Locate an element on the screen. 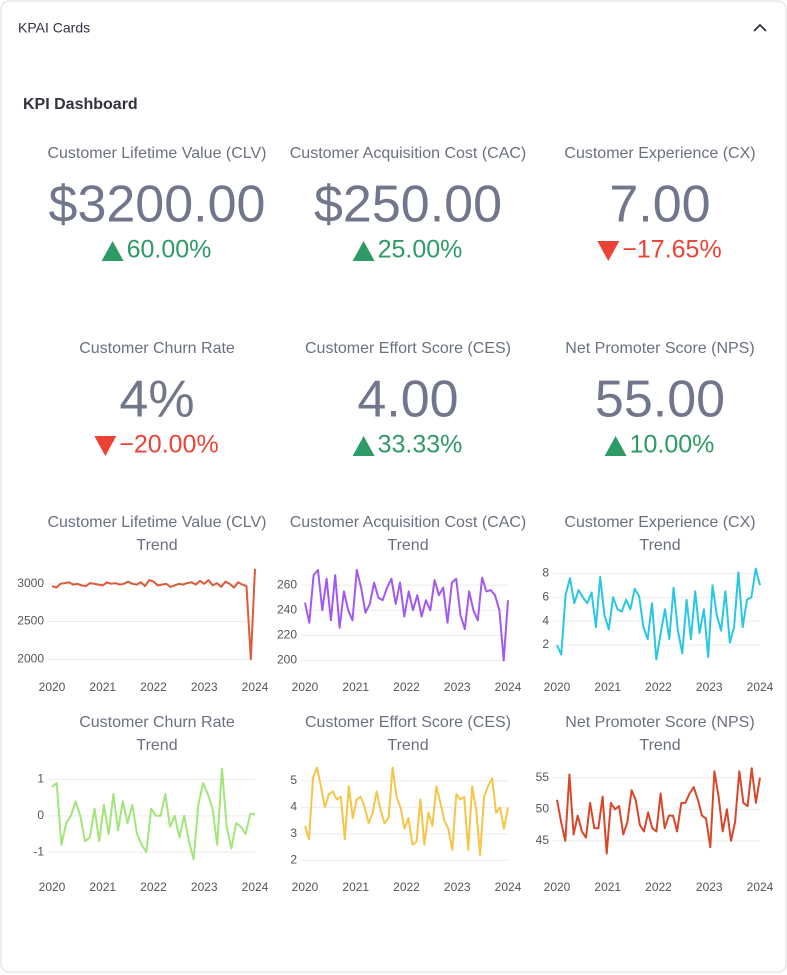  kpi-delta: 10.00% is located at coordinates (672, 445).